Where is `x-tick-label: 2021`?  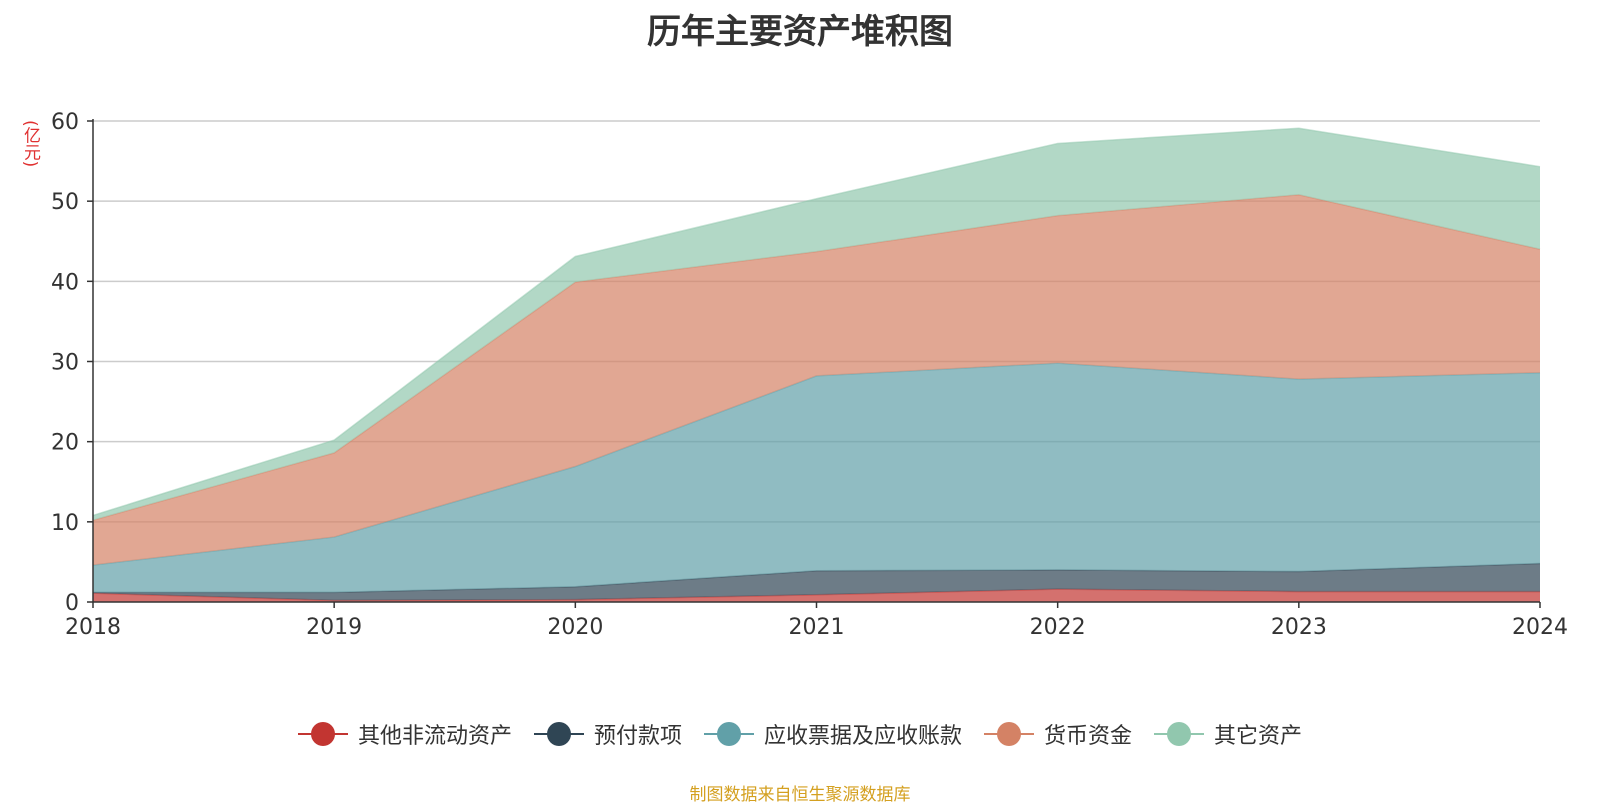 x-tick-label: 2021 is located at coordinates (817, 627).